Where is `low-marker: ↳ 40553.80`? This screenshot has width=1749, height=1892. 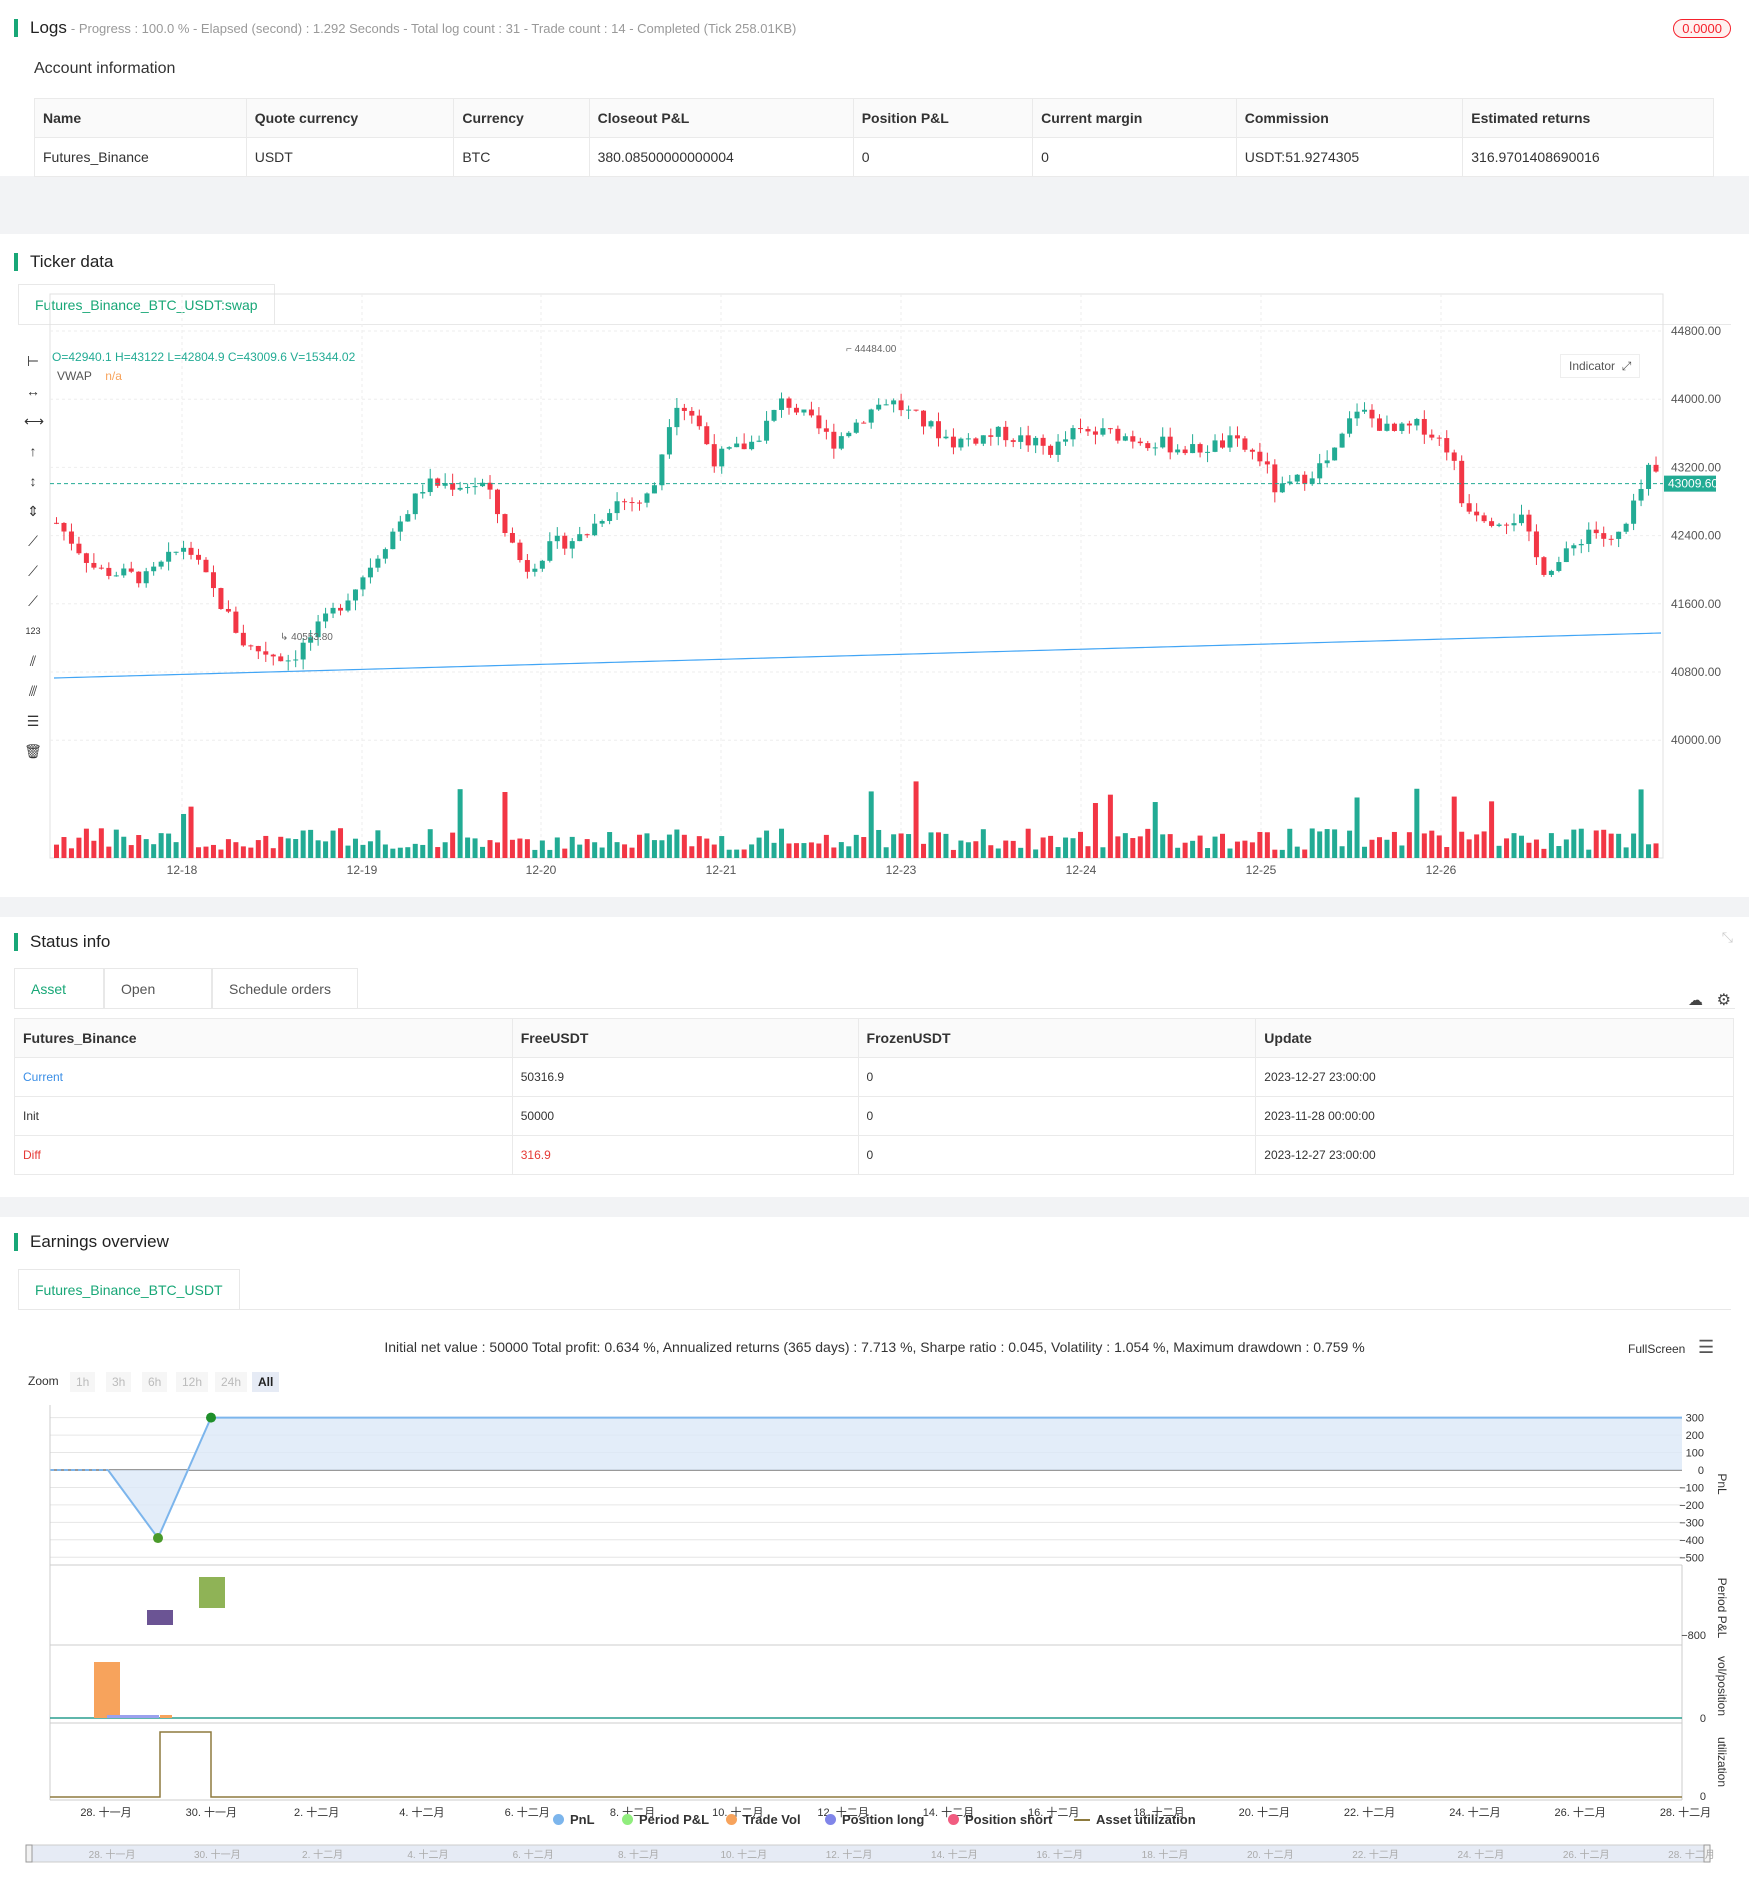 low-marker: ↳ 40553.80 is located at coordinates (306, 637).